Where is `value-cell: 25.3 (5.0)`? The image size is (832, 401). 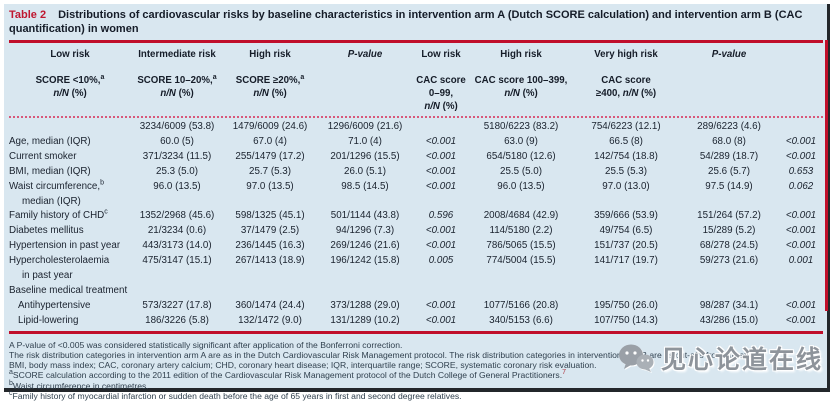
value-cell: 25.3 (5.0) is located at coordinates (177, 171).